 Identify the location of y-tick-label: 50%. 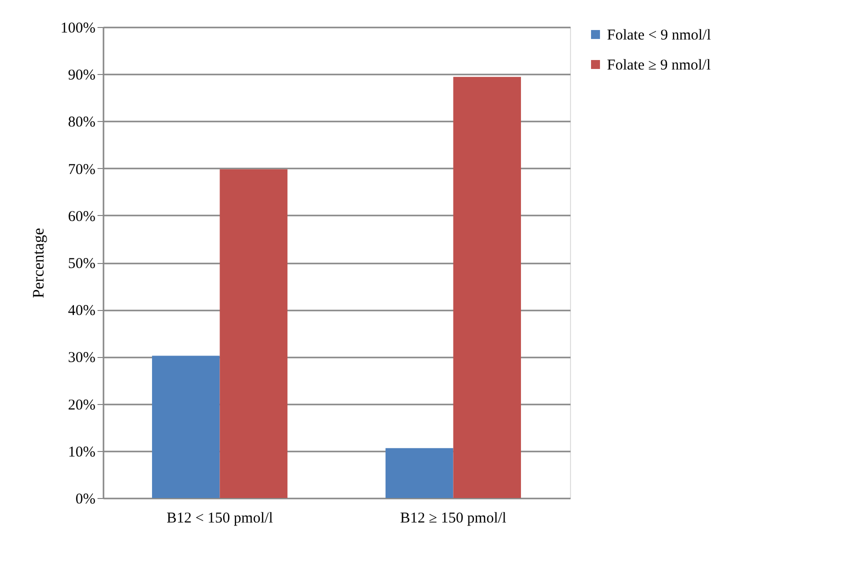
(82, 264).